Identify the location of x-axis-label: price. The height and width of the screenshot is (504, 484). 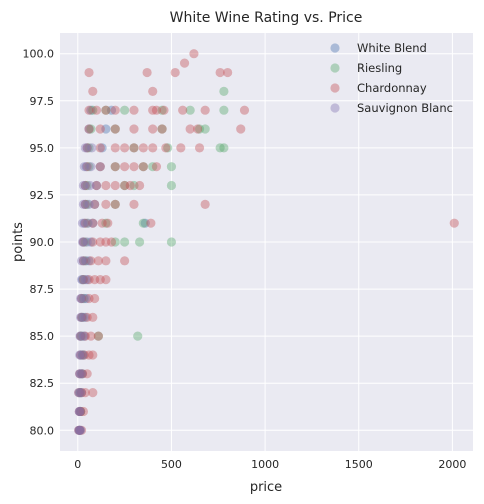
(266, 487).